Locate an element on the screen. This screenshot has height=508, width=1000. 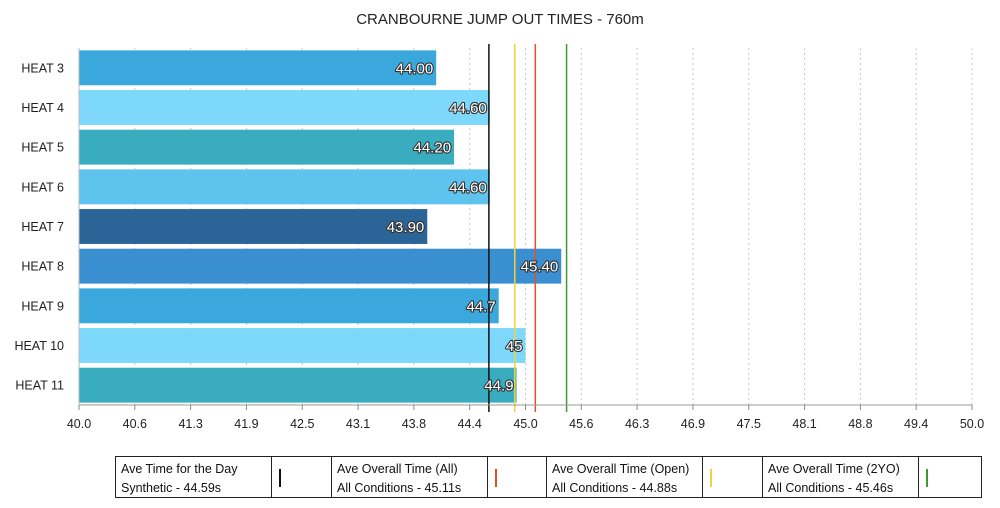
x-tick-label: 42.5 is located at coordinates (302, 424).